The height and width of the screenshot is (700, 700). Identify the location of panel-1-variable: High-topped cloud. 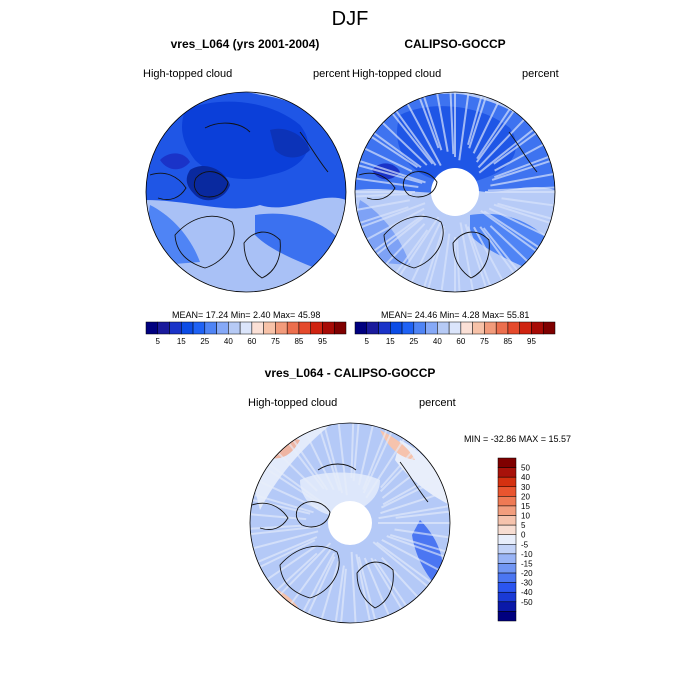
(188, 74).